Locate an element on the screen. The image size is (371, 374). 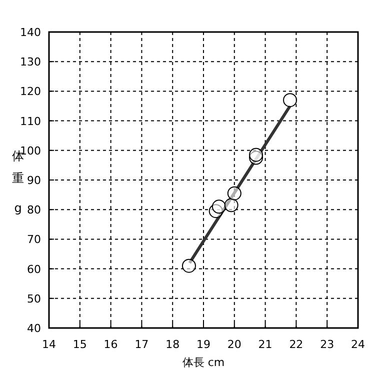
x-tick-label: 21 is located at coordinates (265, 344).